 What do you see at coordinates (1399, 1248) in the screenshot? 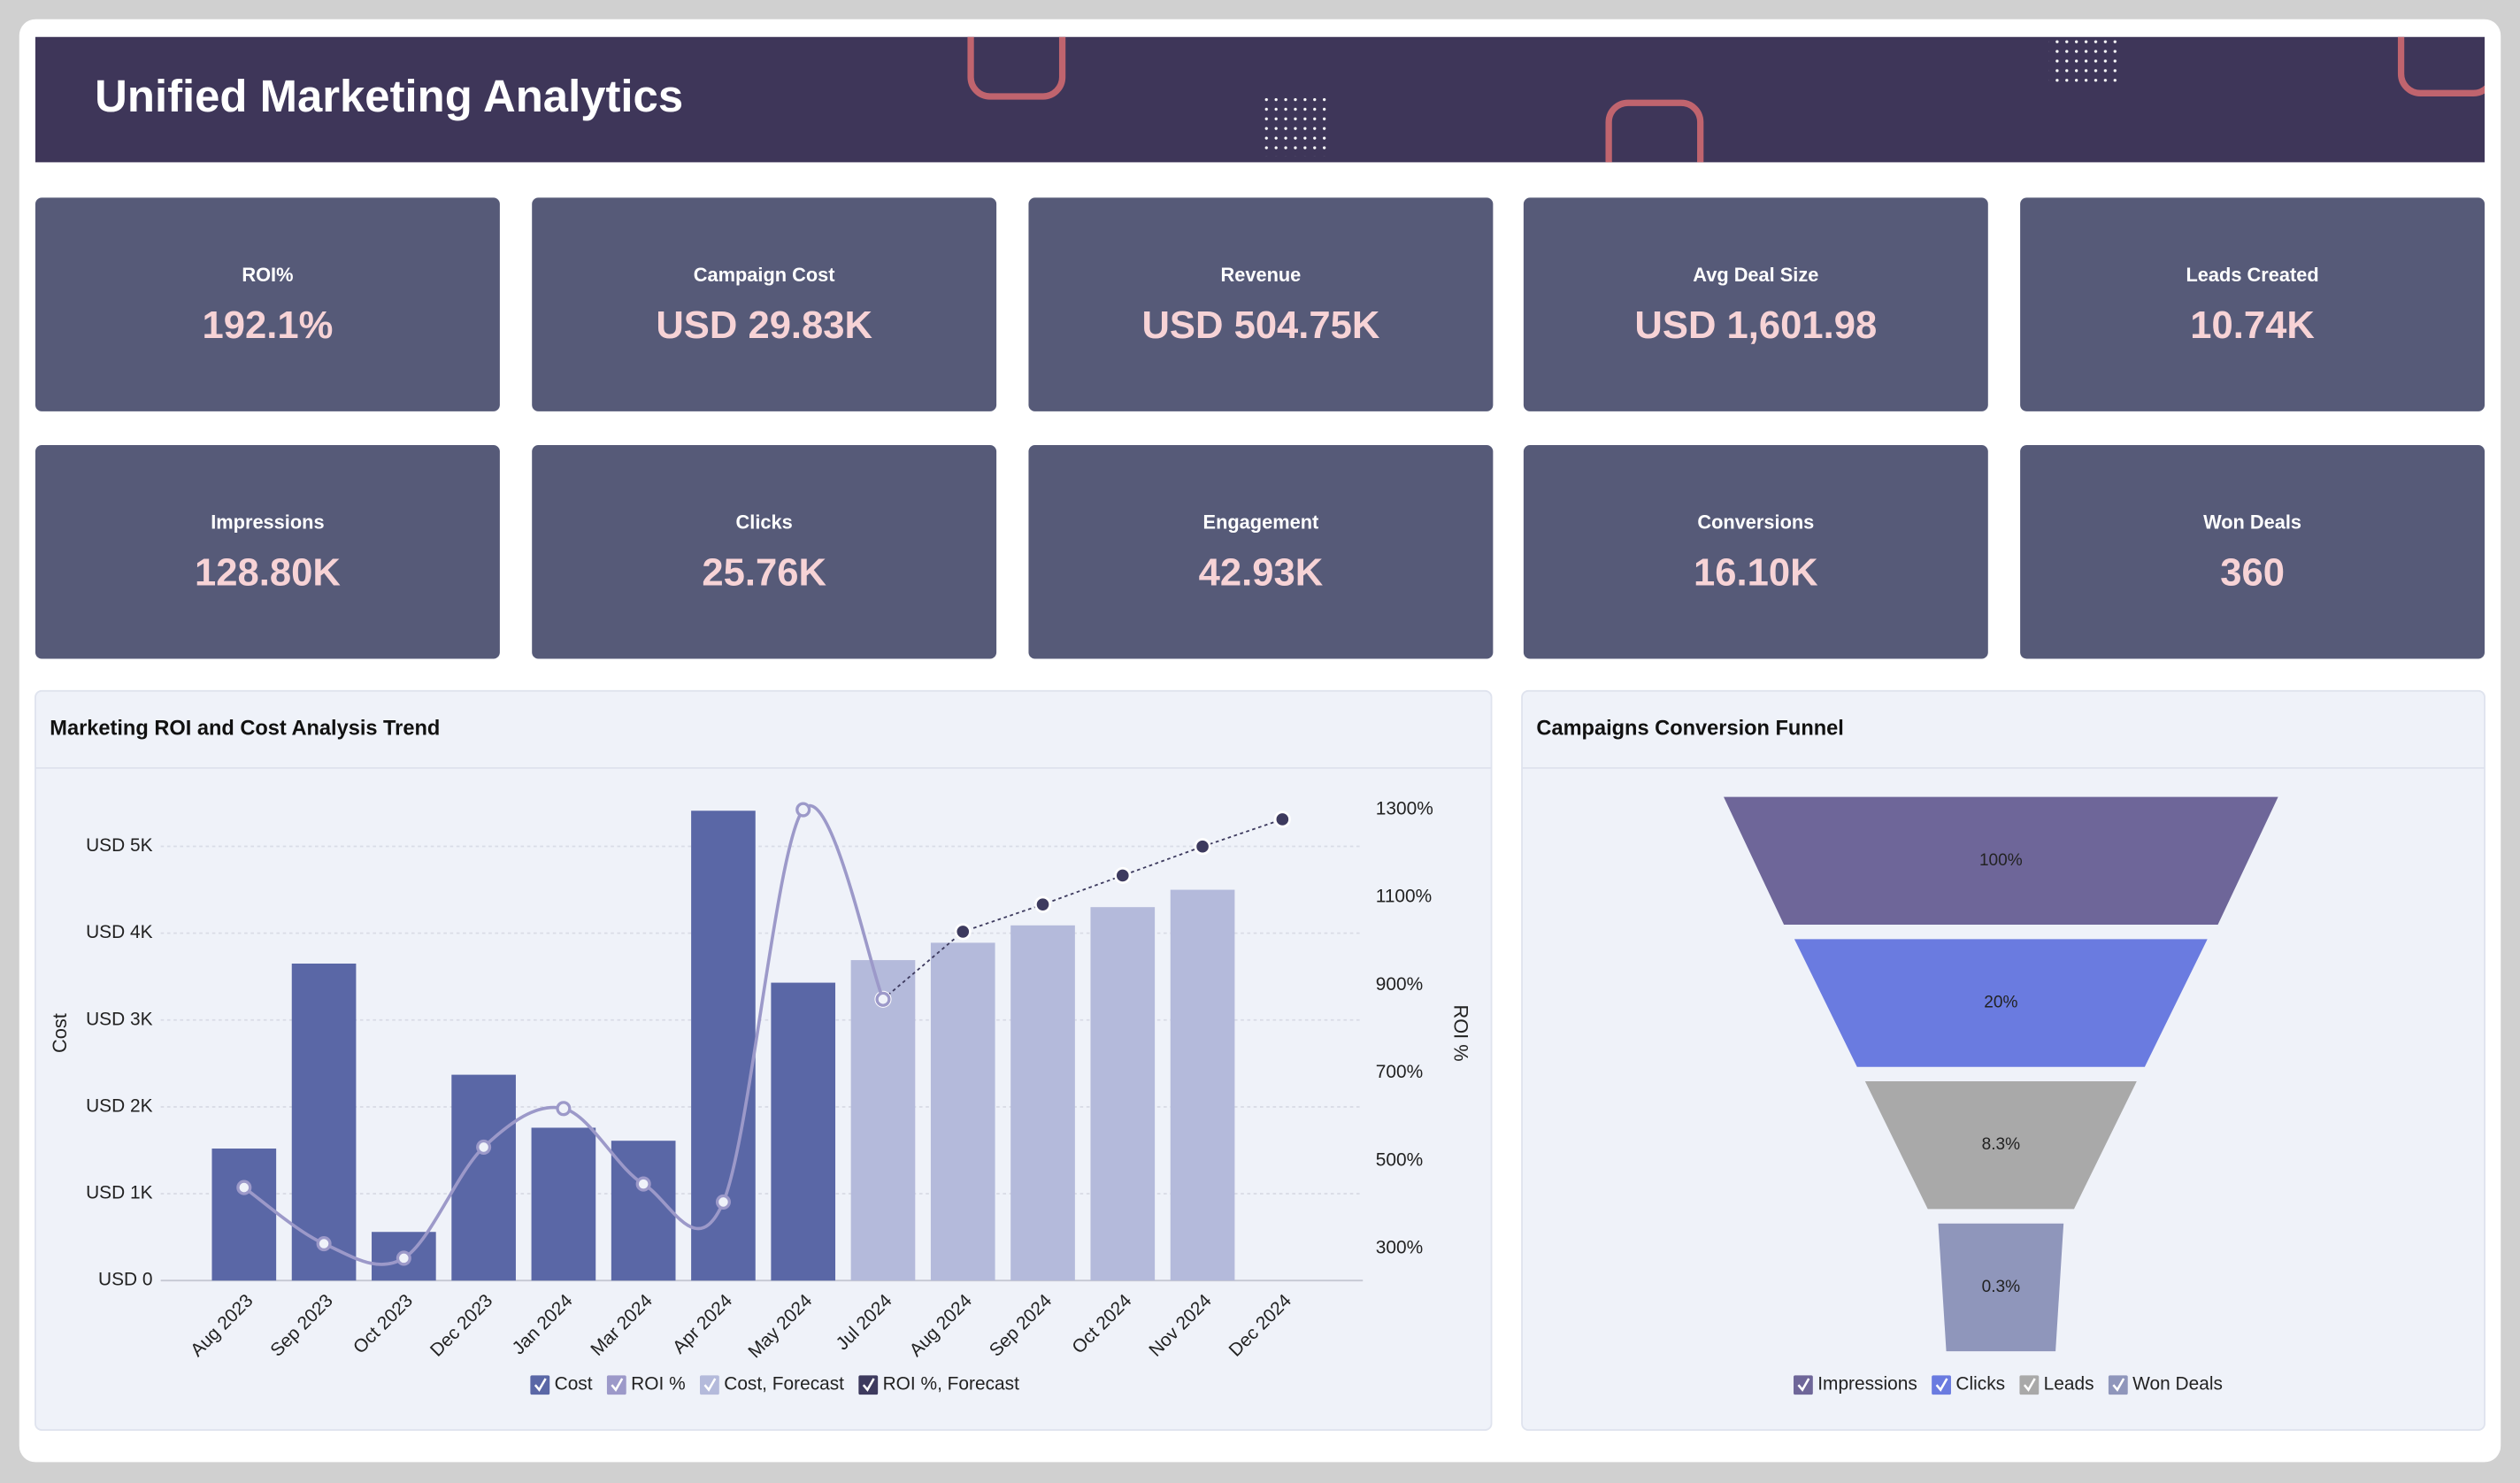
I see `y2-tick-label: 300%` at bounding box center [1399, 1248].